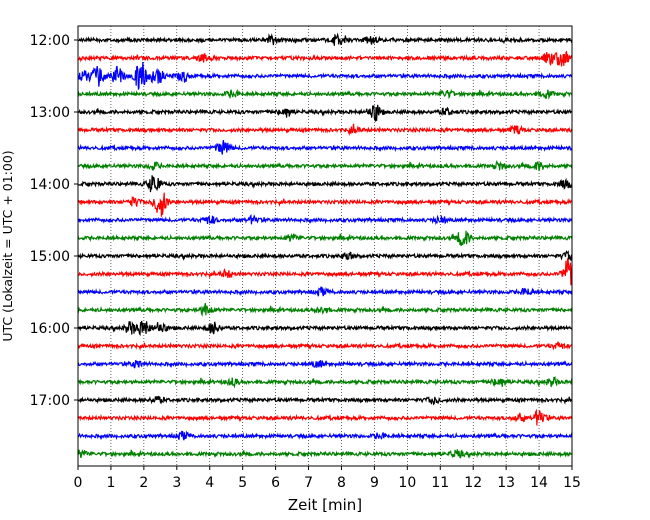 This screenshot has width=650, height=520. What do you see at coordinates (110, 483) in the screenshot?
I see `x-tick-label-1: 1` at bounding box center [110, 483].